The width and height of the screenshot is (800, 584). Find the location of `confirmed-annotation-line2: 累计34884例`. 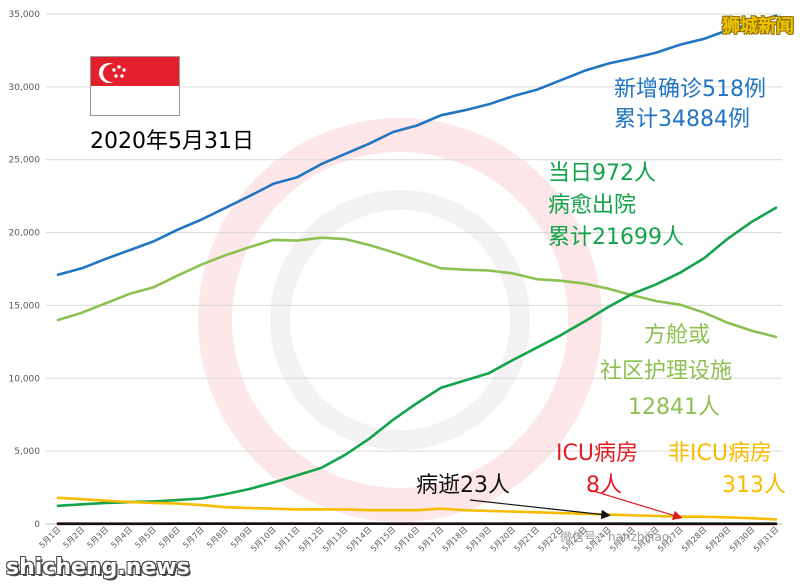

confirmed-annotation-line2: 累计34884例 is located at coordinates (682, 119).